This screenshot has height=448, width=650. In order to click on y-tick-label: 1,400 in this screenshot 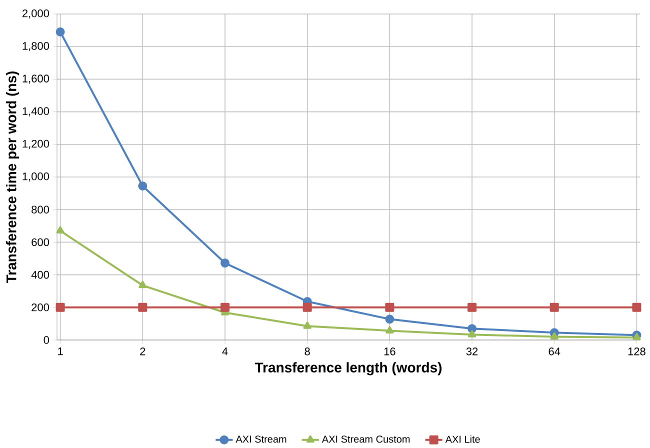, I will do `click(36, 111)`.